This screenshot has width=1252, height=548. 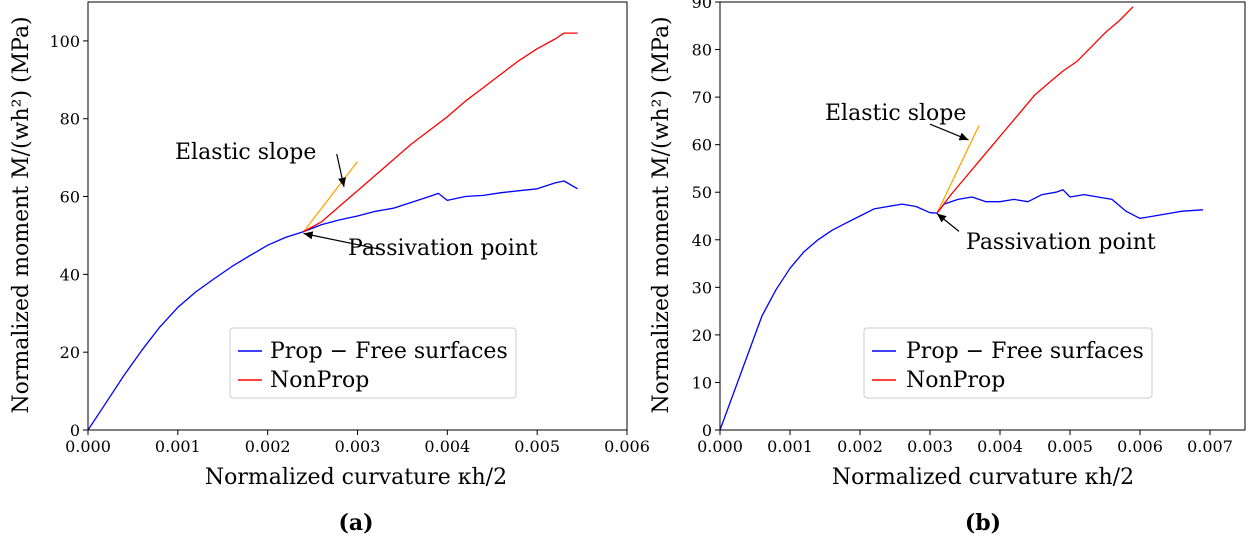 I want to click on chart-b-y-tick-label: 90, so click(x=702, y=6).